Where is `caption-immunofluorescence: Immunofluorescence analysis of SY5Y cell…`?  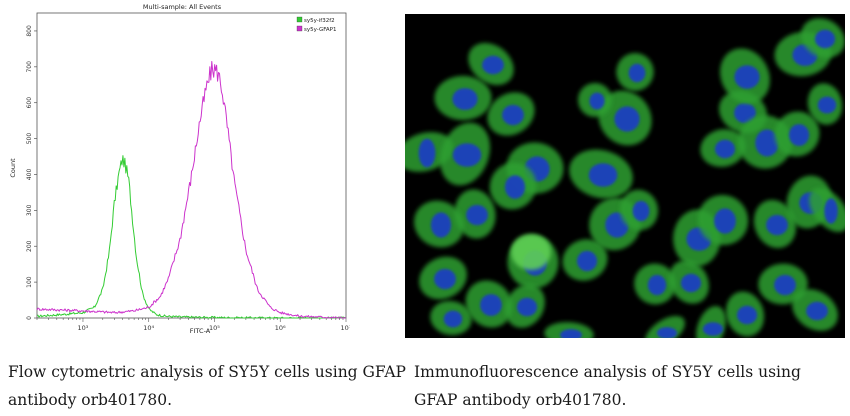
caption-immunofluorescence: Immunofluorescence analysis of SY5Y cell… is located at coordinates (607, 386).